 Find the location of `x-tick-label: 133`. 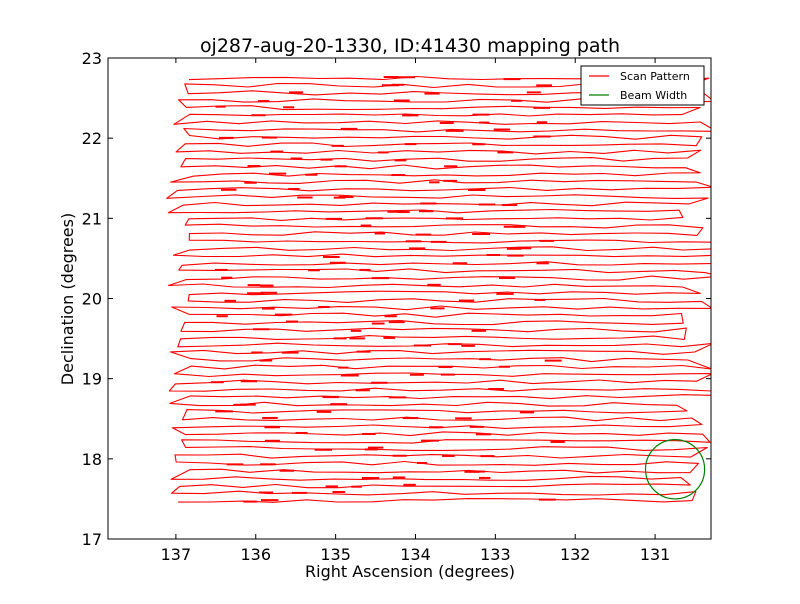

x-tick-label: 133 is located at coordinates (495, 554).